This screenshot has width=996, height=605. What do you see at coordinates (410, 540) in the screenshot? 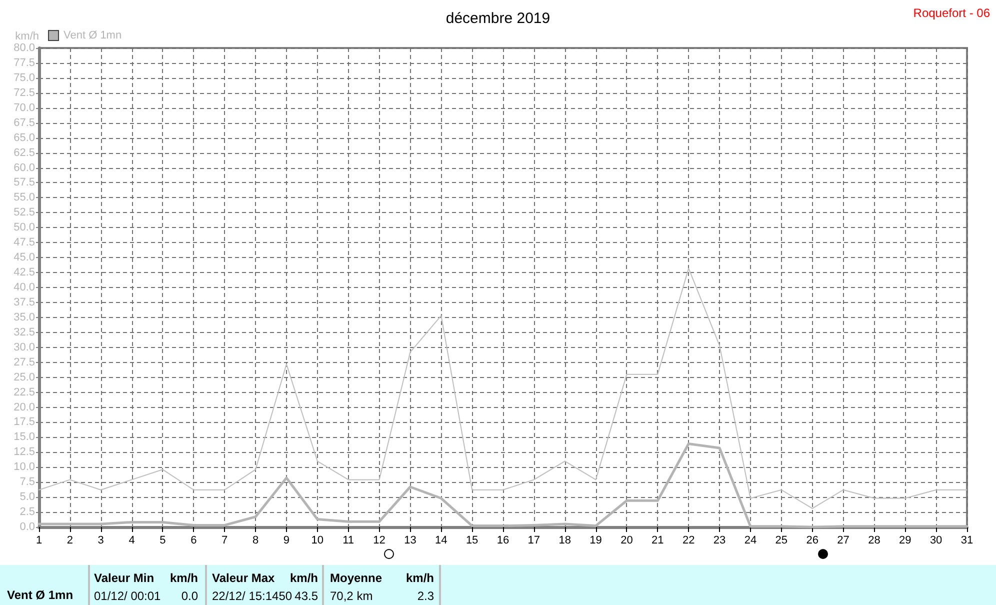
I see `x-tick-label: 13` at bounding box center [410, 540].